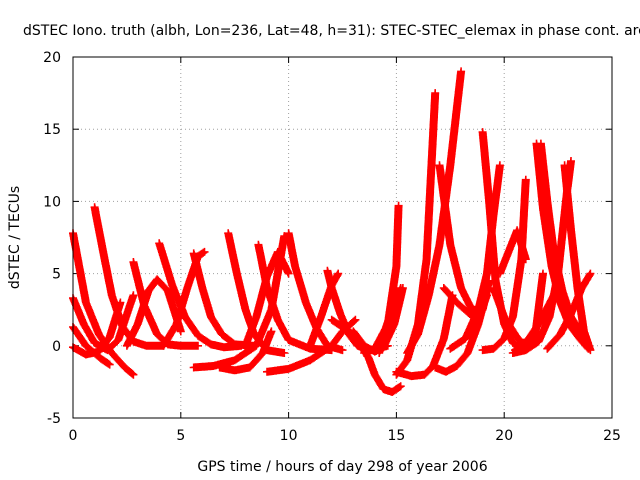 The height and width of the screenshot is (480, 640). Describe the element at coordinates (52, 202) in the screenshot. I see `y-tick-label: 10` at that location.